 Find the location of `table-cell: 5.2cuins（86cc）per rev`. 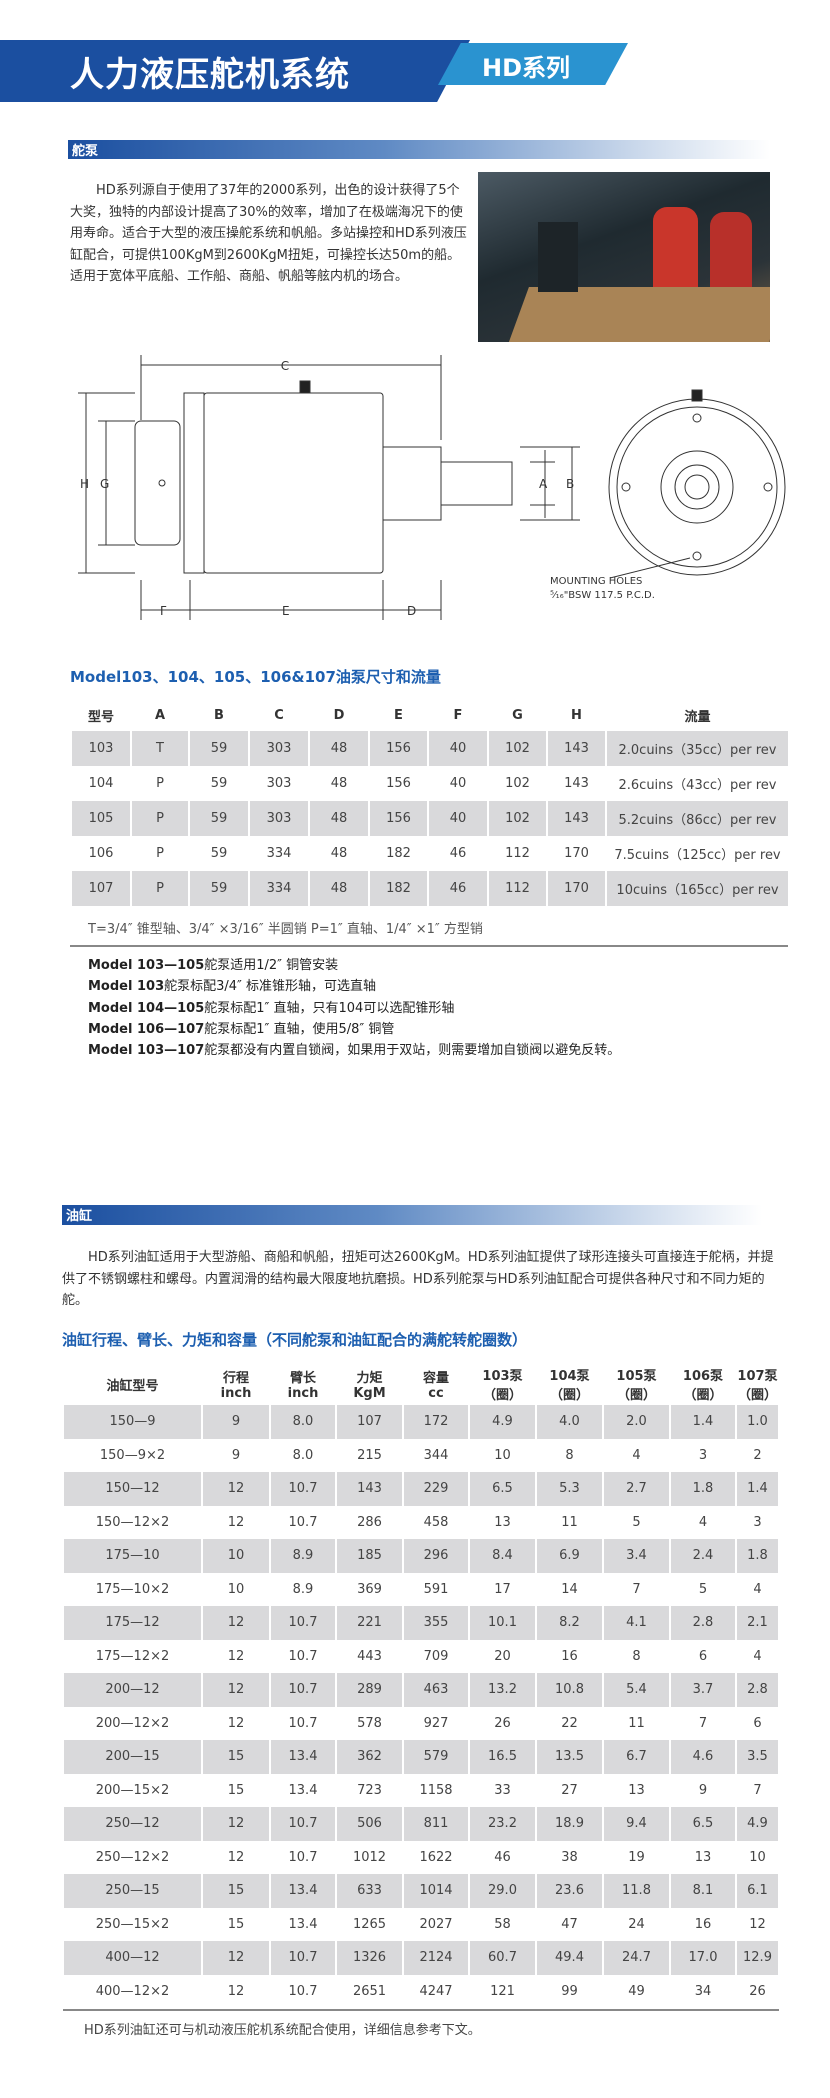

table-cell: 5.2cuins（86cc）per rev is located at coordinates (697, 818).